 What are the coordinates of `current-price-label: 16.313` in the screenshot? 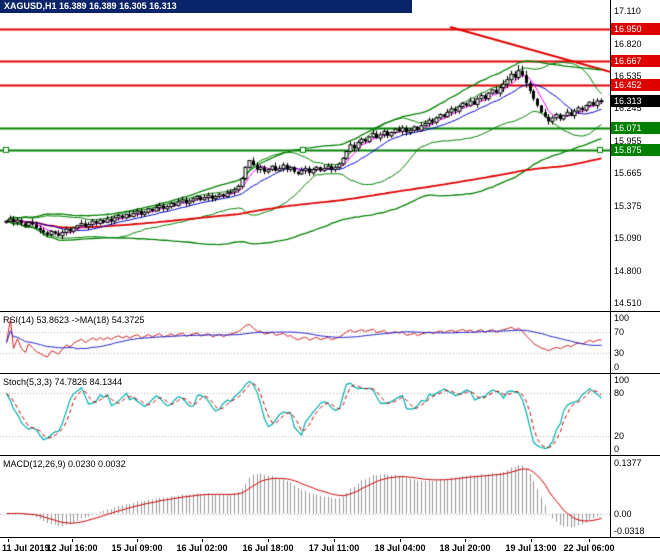 It's located at (635, 100).